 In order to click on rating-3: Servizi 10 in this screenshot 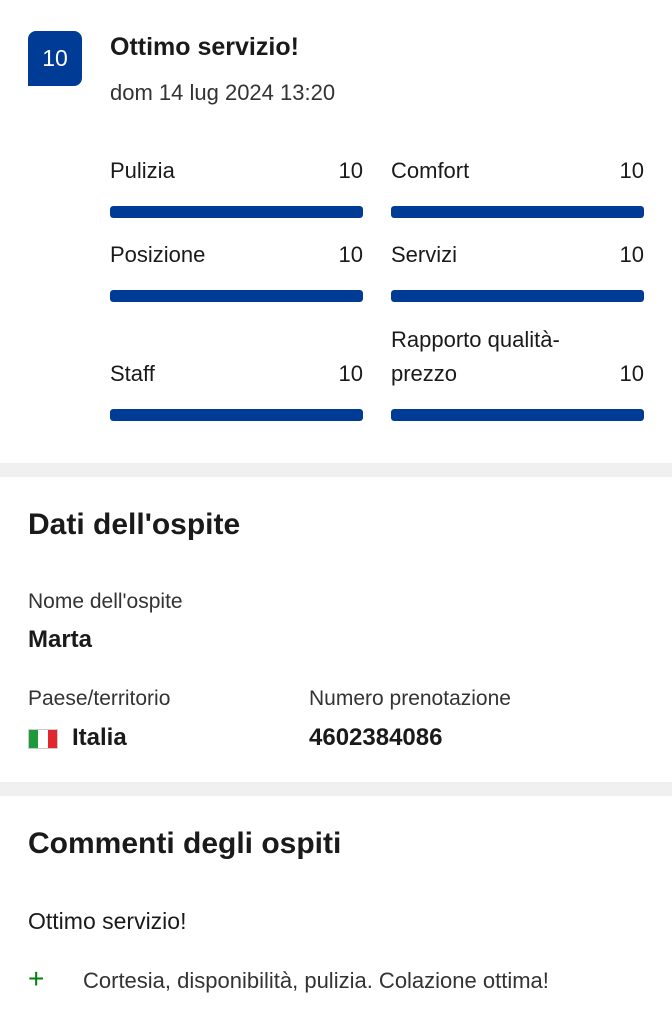, I will do `click(517, 252)`.